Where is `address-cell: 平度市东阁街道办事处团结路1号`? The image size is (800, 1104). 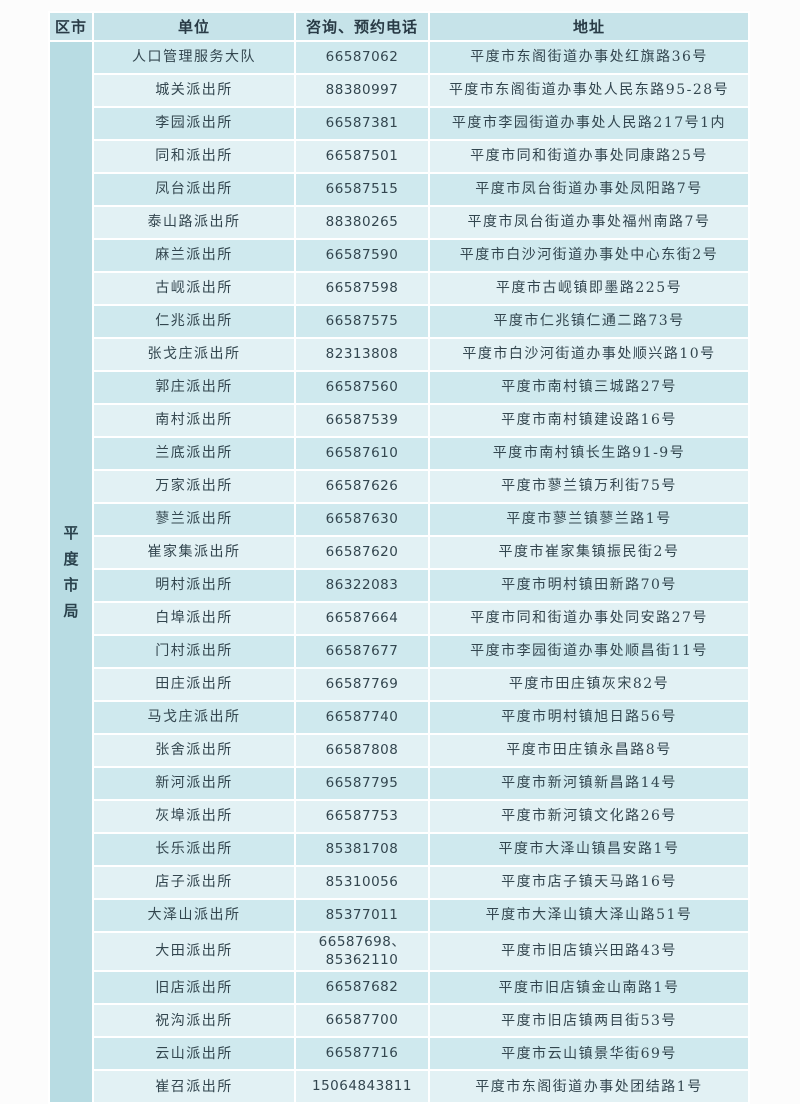
address-cell: 平度市东阁街道办事处团结路1号 is located at coordinates (589, 1087).